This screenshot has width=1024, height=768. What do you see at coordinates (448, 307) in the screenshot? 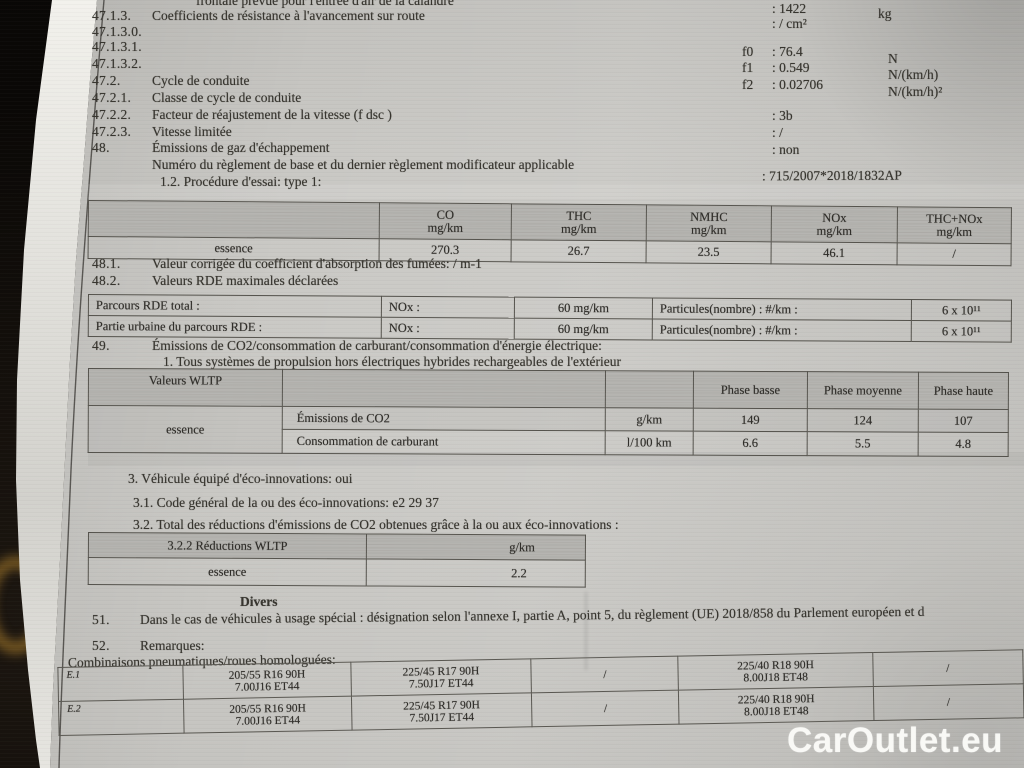
I see `rde-row1-nox: NOx :` at bounding box center [448, 307].